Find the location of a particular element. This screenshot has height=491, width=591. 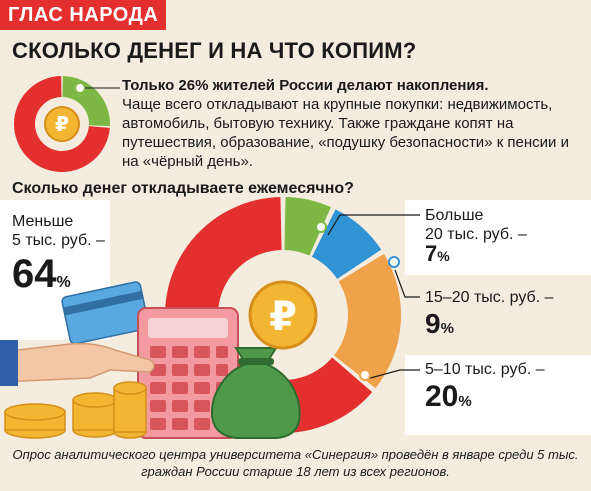

label-gt20-value: 7 is located at coordinates (431, 253).